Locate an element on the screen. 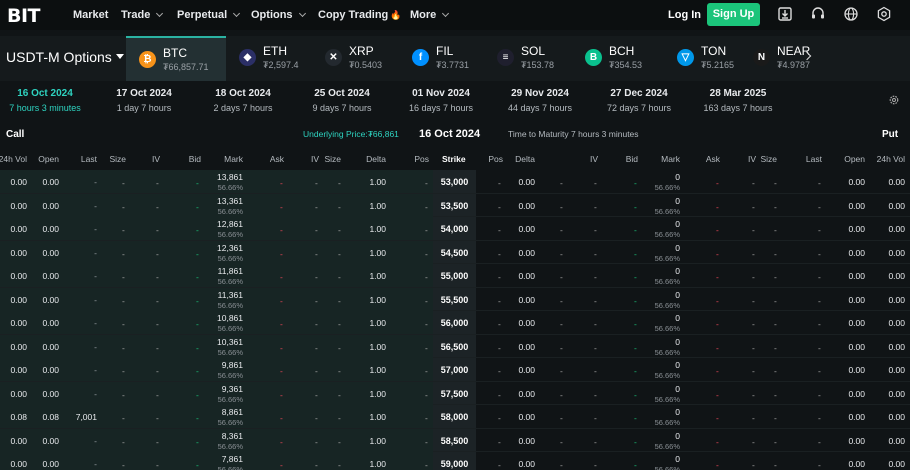 The width and height of the screenshot is (910, 470). column-header-call: Mark is located at coordinates (233, 159).